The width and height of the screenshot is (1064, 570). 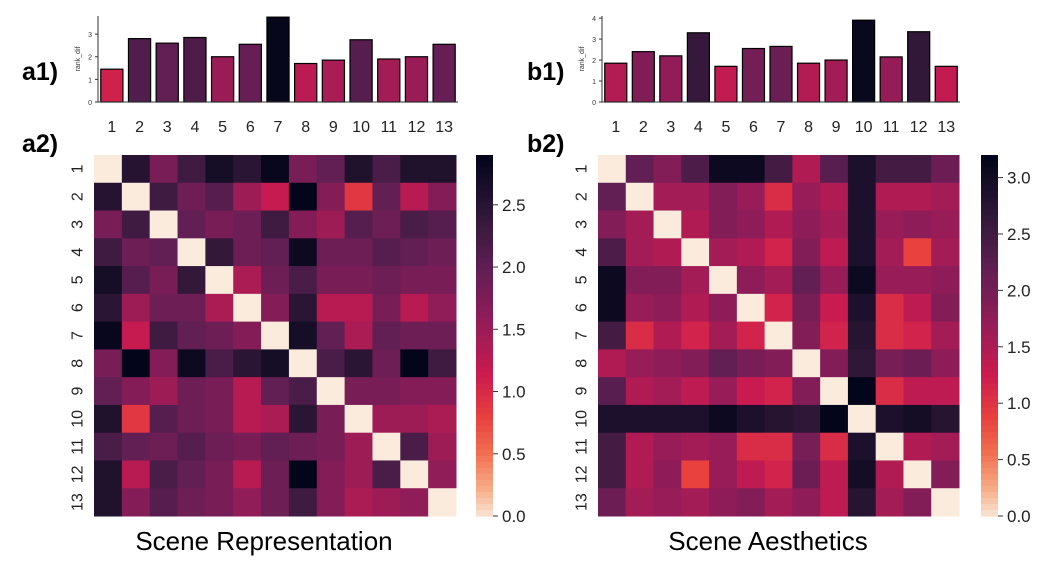 What do you see at coordinates (781, 127) in the screenshot?
I see `b1-xtick-label: 7` at bounding box center [781, 127].